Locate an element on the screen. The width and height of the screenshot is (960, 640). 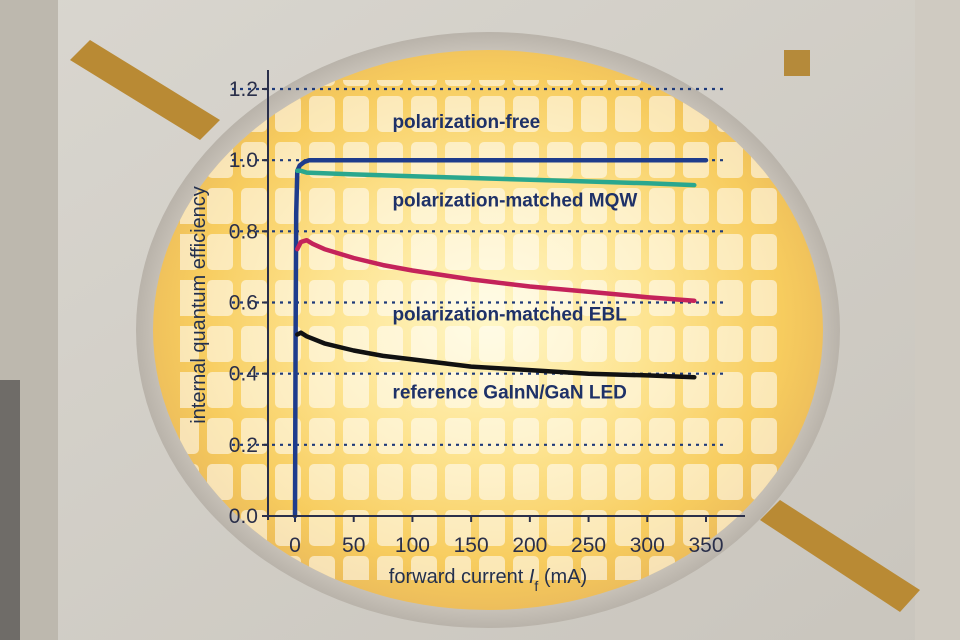
x-tick-label: 100 is located at coordinates (412, 545).